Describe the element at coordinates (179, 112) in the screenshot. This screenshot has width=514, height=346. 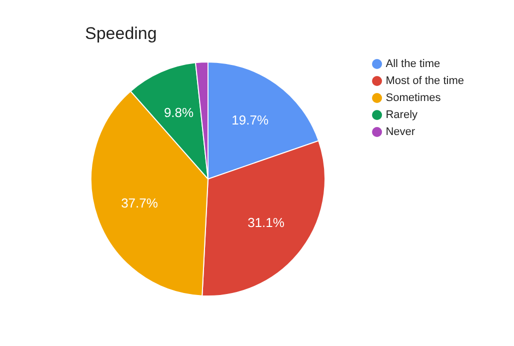
I see `data-label: 9.8%` at that location.